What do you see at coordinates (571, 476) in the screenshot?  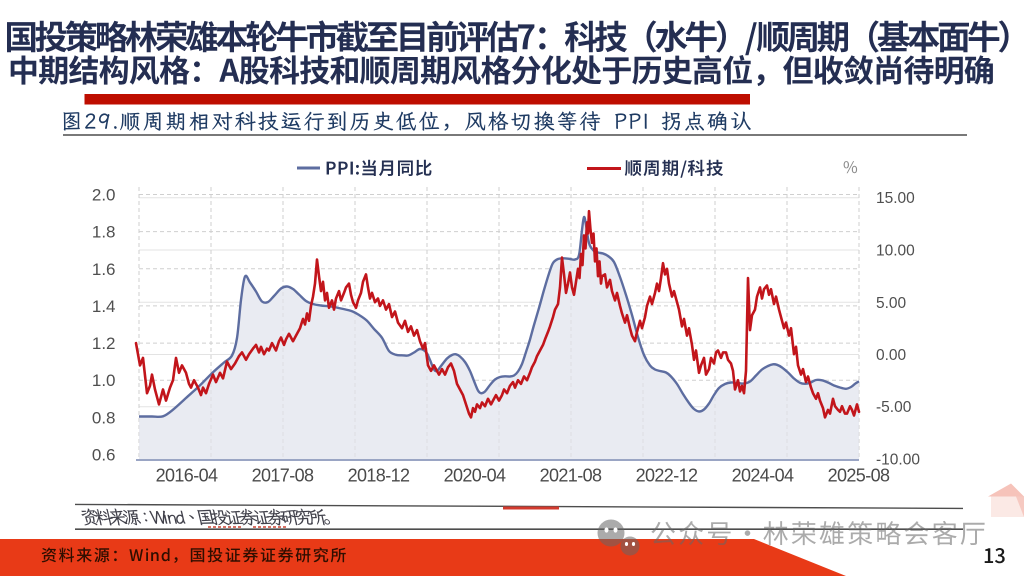 I see `svg-text: 2021-08` at bounding box center [571, 476].